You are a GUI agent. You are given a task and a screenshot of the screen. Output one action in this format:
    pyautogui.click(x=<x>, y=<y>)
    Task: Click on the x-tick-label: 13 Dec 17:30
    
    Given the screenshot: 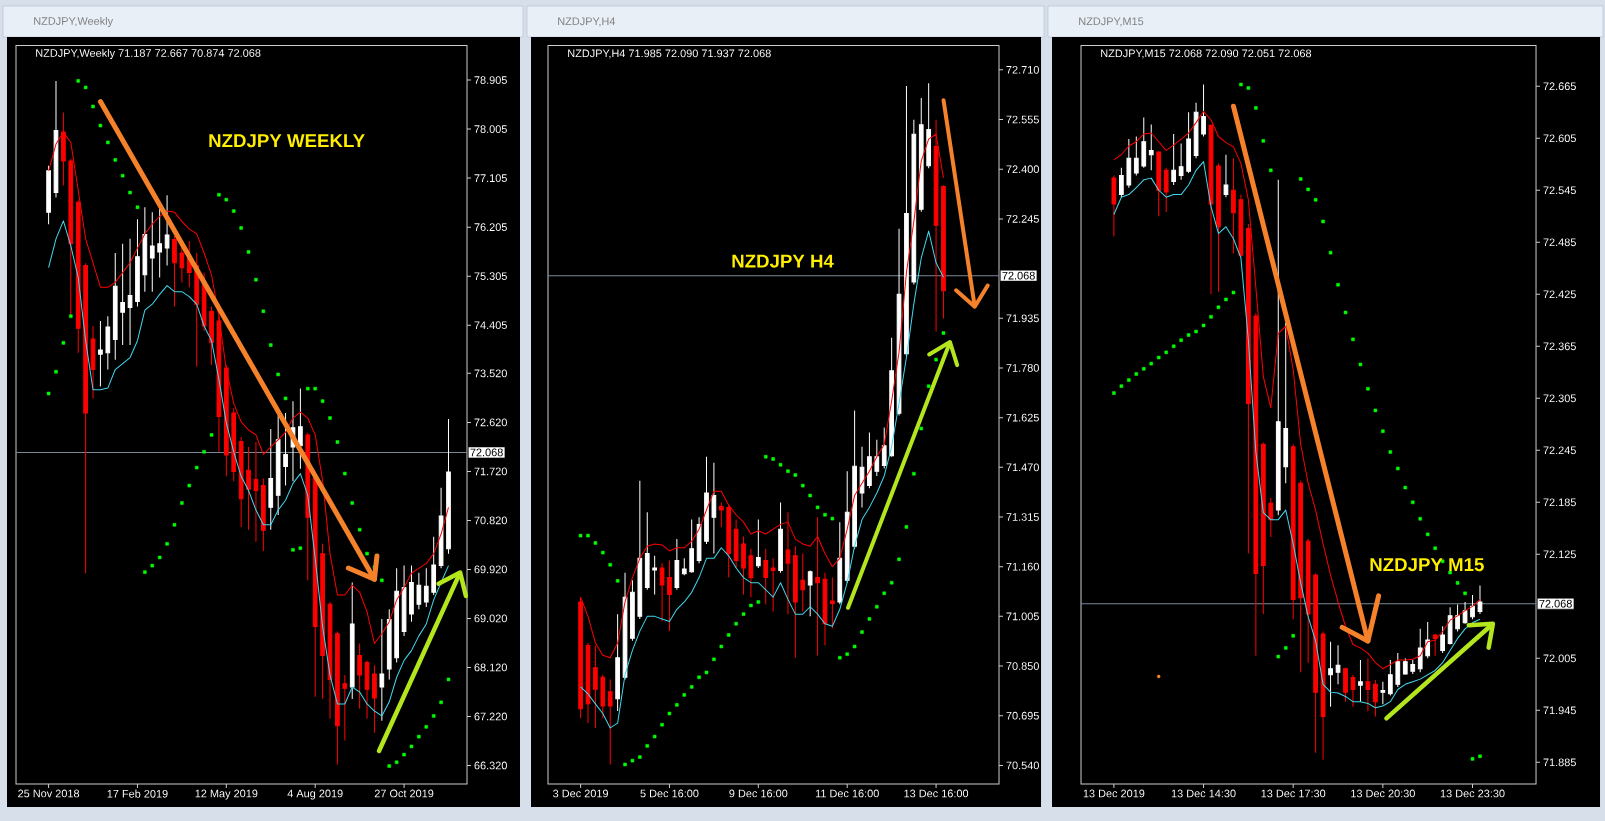 What is the action you would take?
    pyautogui.click(x=1293, y=793)
    